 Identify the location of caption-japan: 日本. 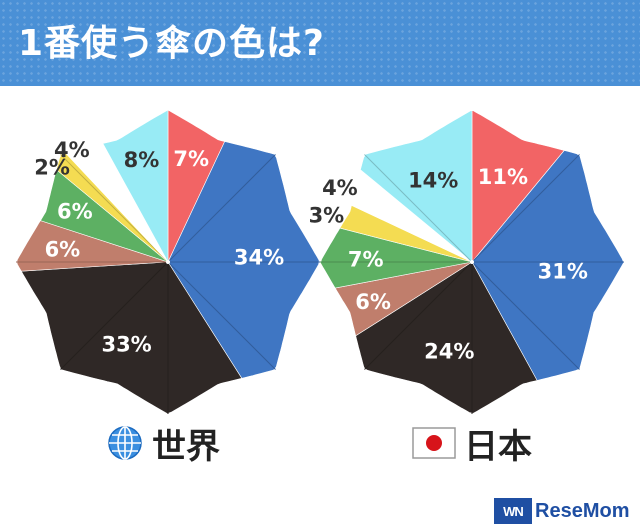
(472, 443).